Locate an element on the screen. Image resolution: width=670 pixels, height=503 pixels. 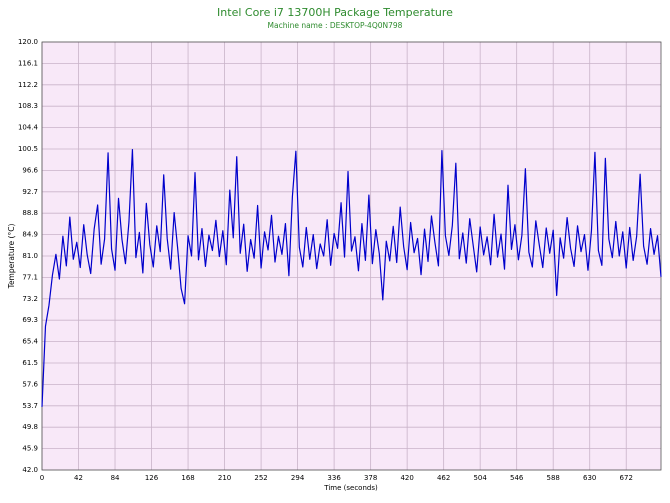
y-tick-label: 73.2 is located at coordinates (30, 299).